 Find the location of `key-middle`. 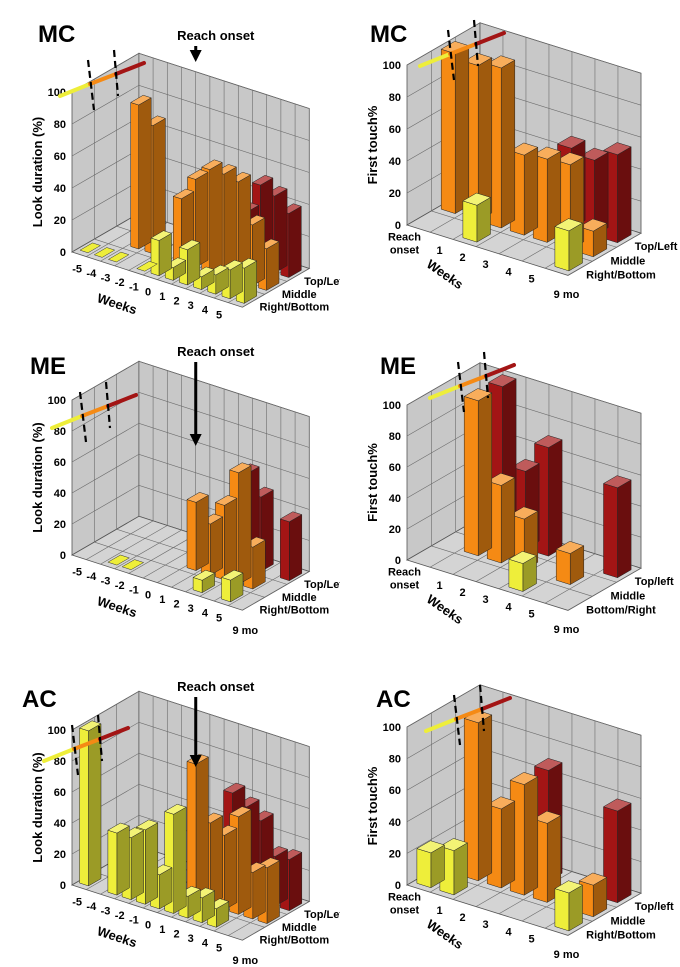

key-middle is located at coordinates (463, 49).